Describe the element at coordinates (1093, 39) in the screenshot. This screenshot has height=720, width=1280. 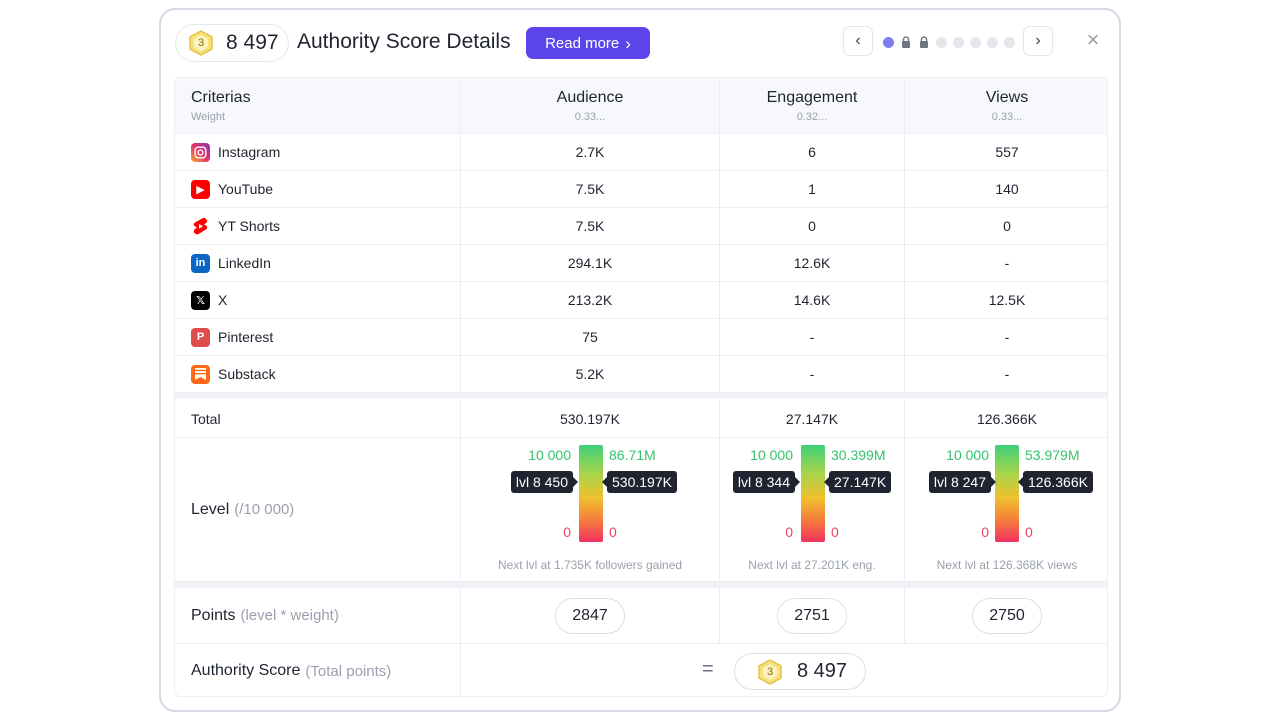
I see `close-icon: ×` at that location.